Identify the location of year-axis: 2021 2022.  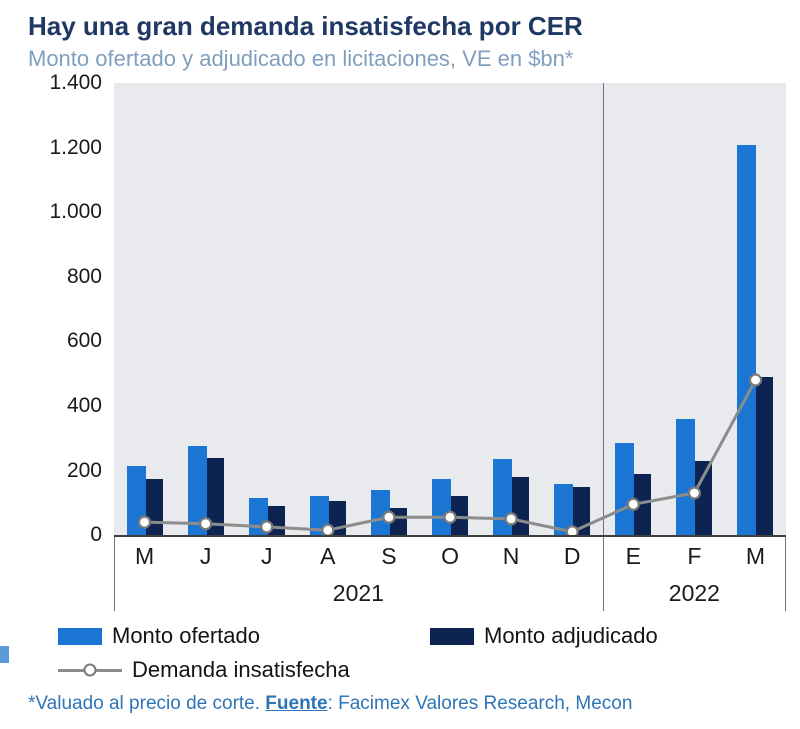
(450, 593).